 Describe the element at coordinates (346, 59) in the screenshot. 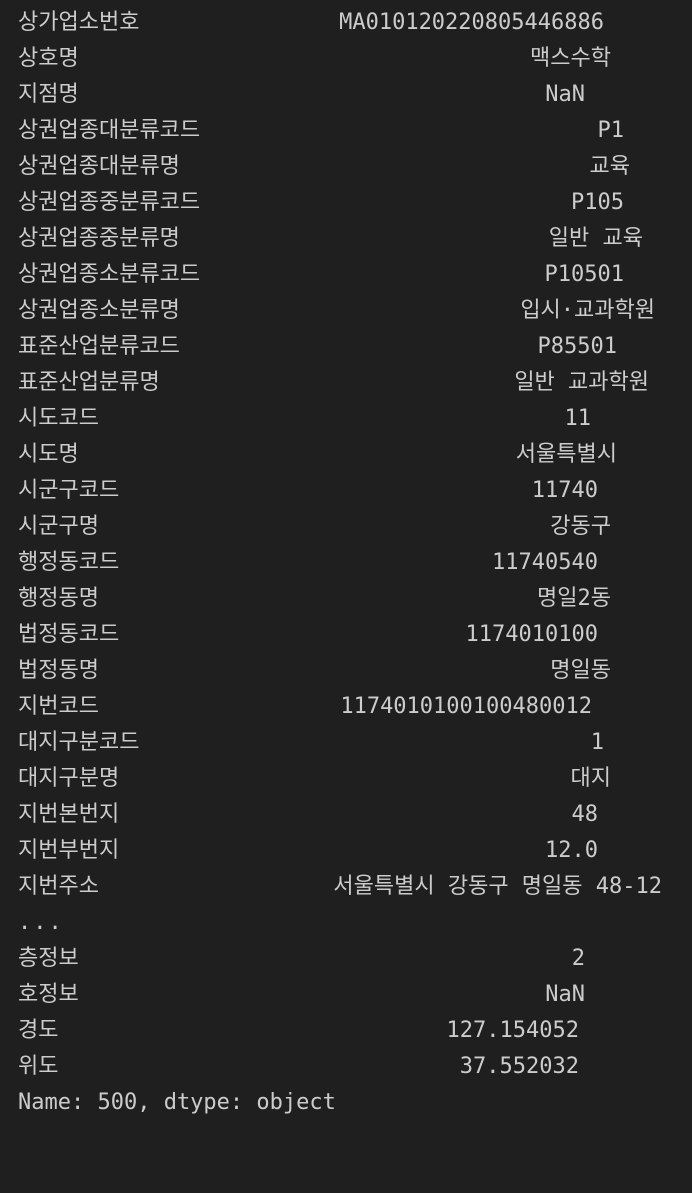

I see `series-row: 상호명 맥스수학` at that location.